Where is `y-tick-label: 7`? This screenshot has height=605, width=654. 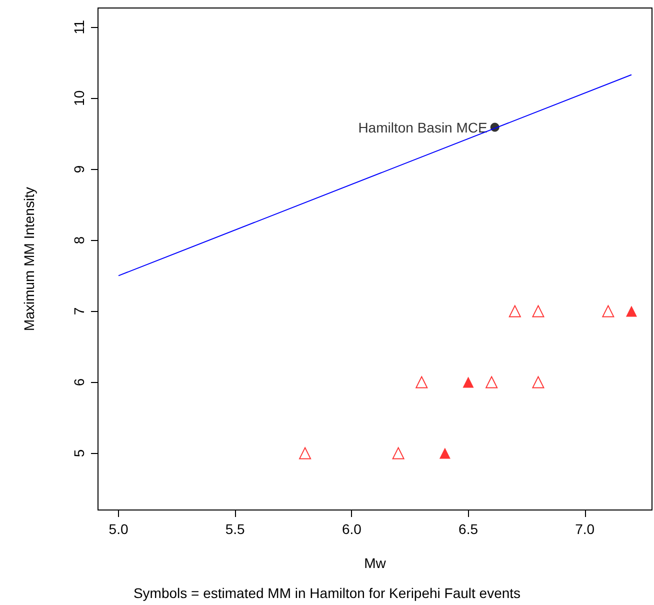
y-tick-label: 7 is located at coordinates (79, 311).